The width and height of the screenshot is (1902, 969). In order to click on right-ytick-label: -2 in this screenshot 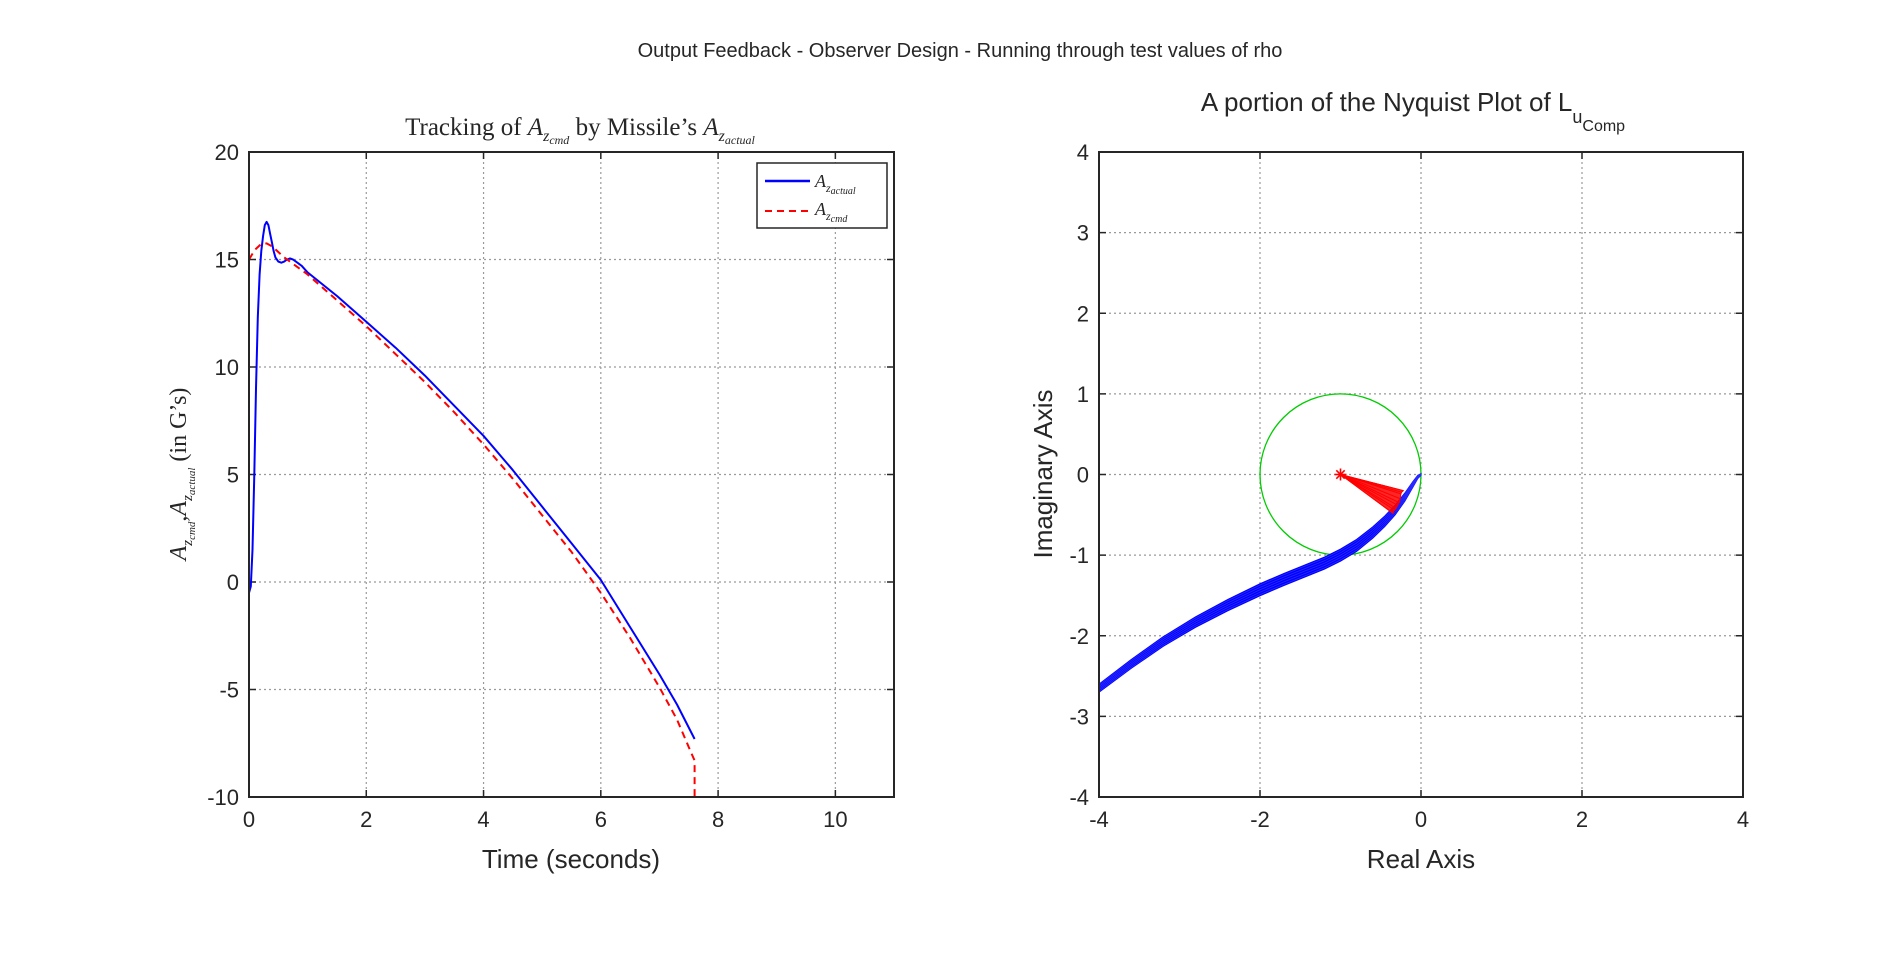, I will do `click(1079, 636)`.